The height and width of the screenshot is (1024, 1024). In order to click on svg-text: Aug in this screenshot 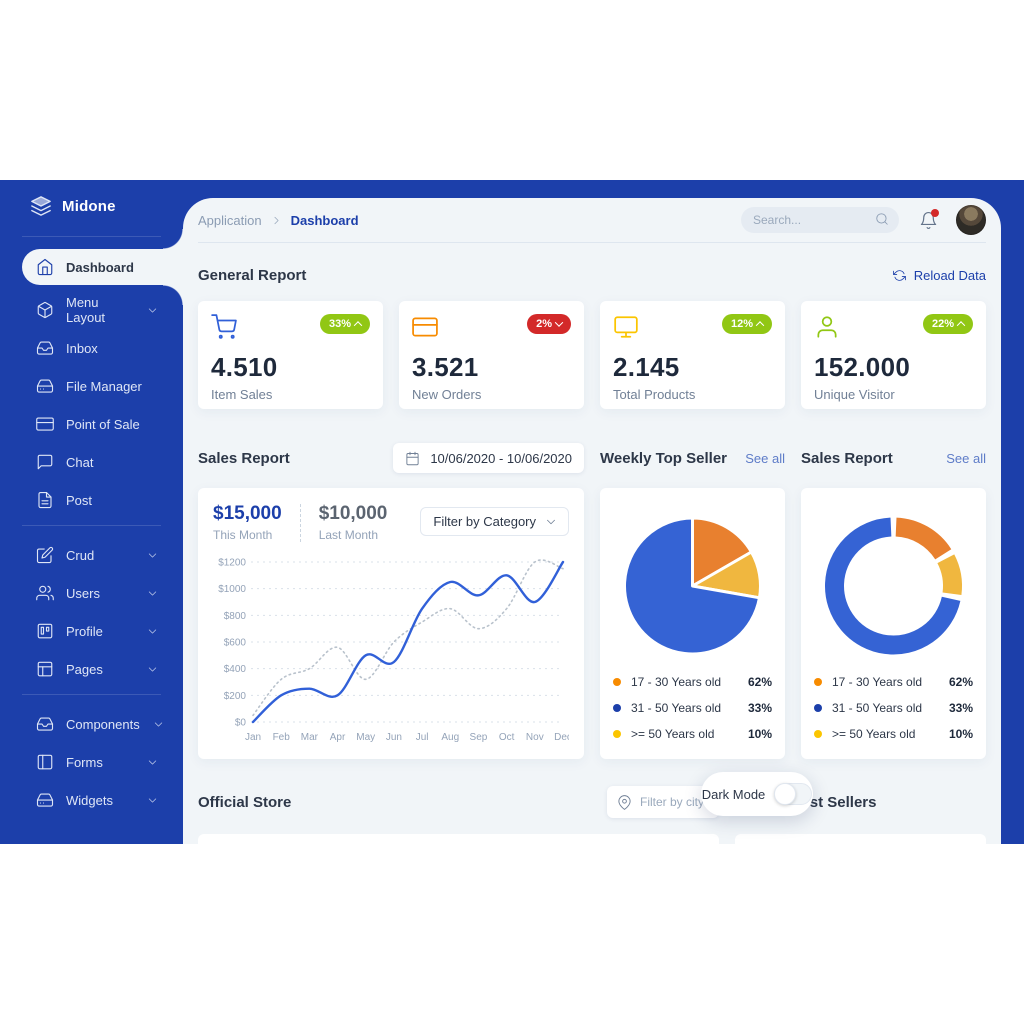, I will do `click(450, 737)`.